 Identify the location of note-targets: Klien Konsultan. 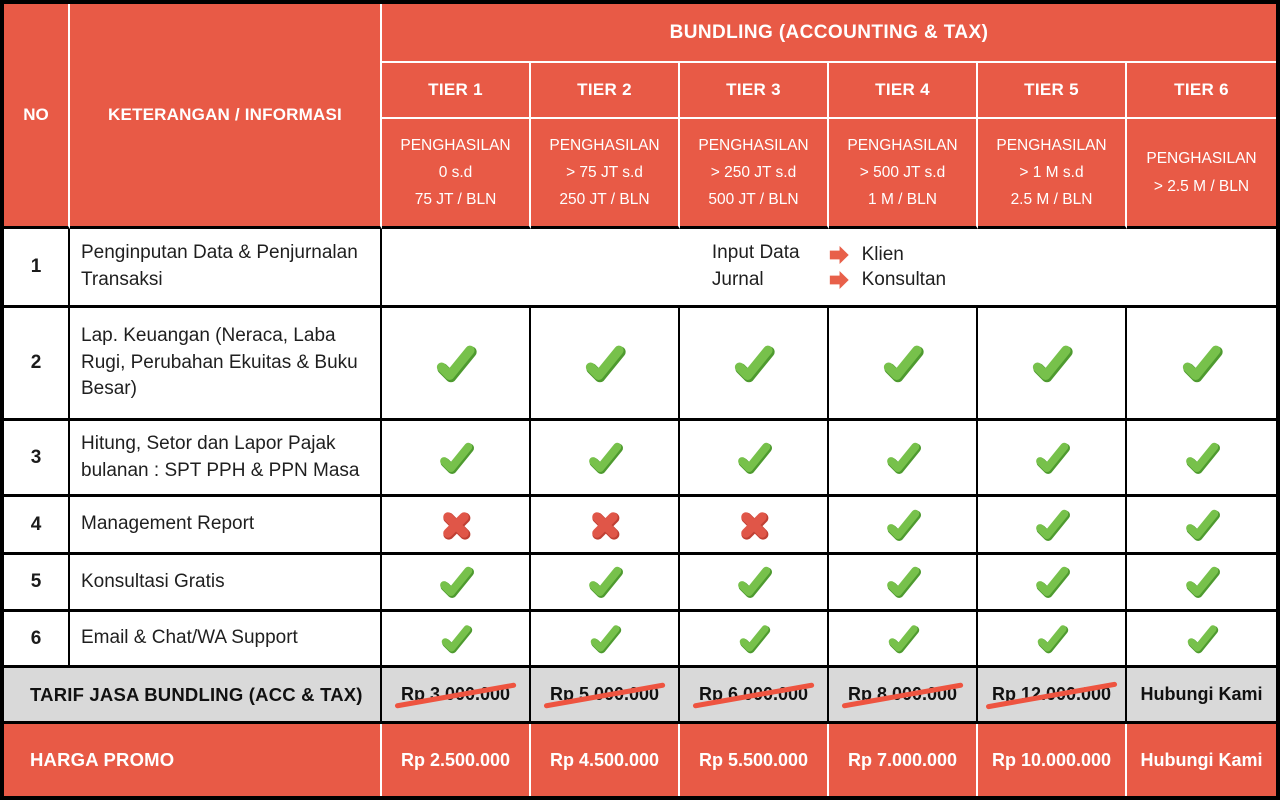
(886, 267).